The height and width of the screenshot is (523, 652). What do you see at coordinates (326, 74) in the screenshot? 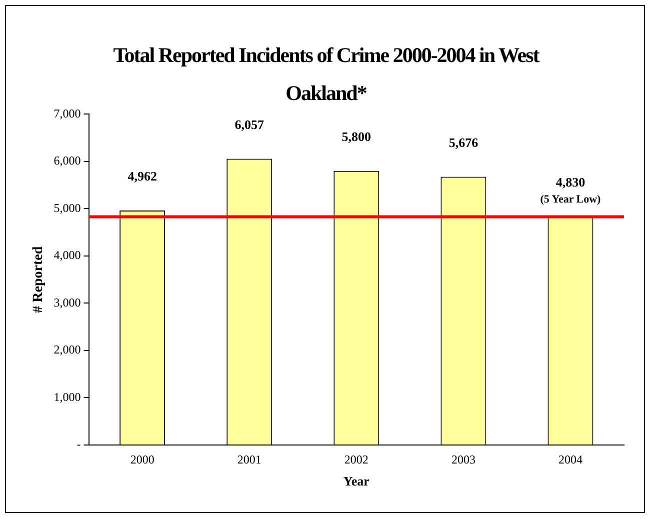
I see `chart-title: Total Reported Incidents of Crime 2000-2004 in West Oakland*` at bounding box center [326, 74].